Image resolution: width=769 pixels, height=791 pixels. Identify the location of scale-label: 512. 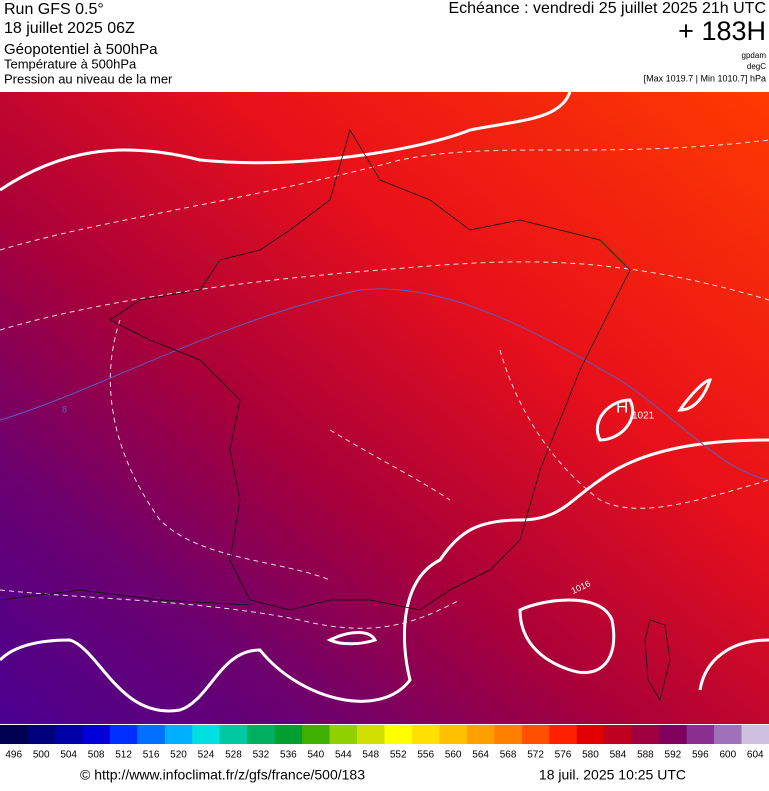
(123, 755).